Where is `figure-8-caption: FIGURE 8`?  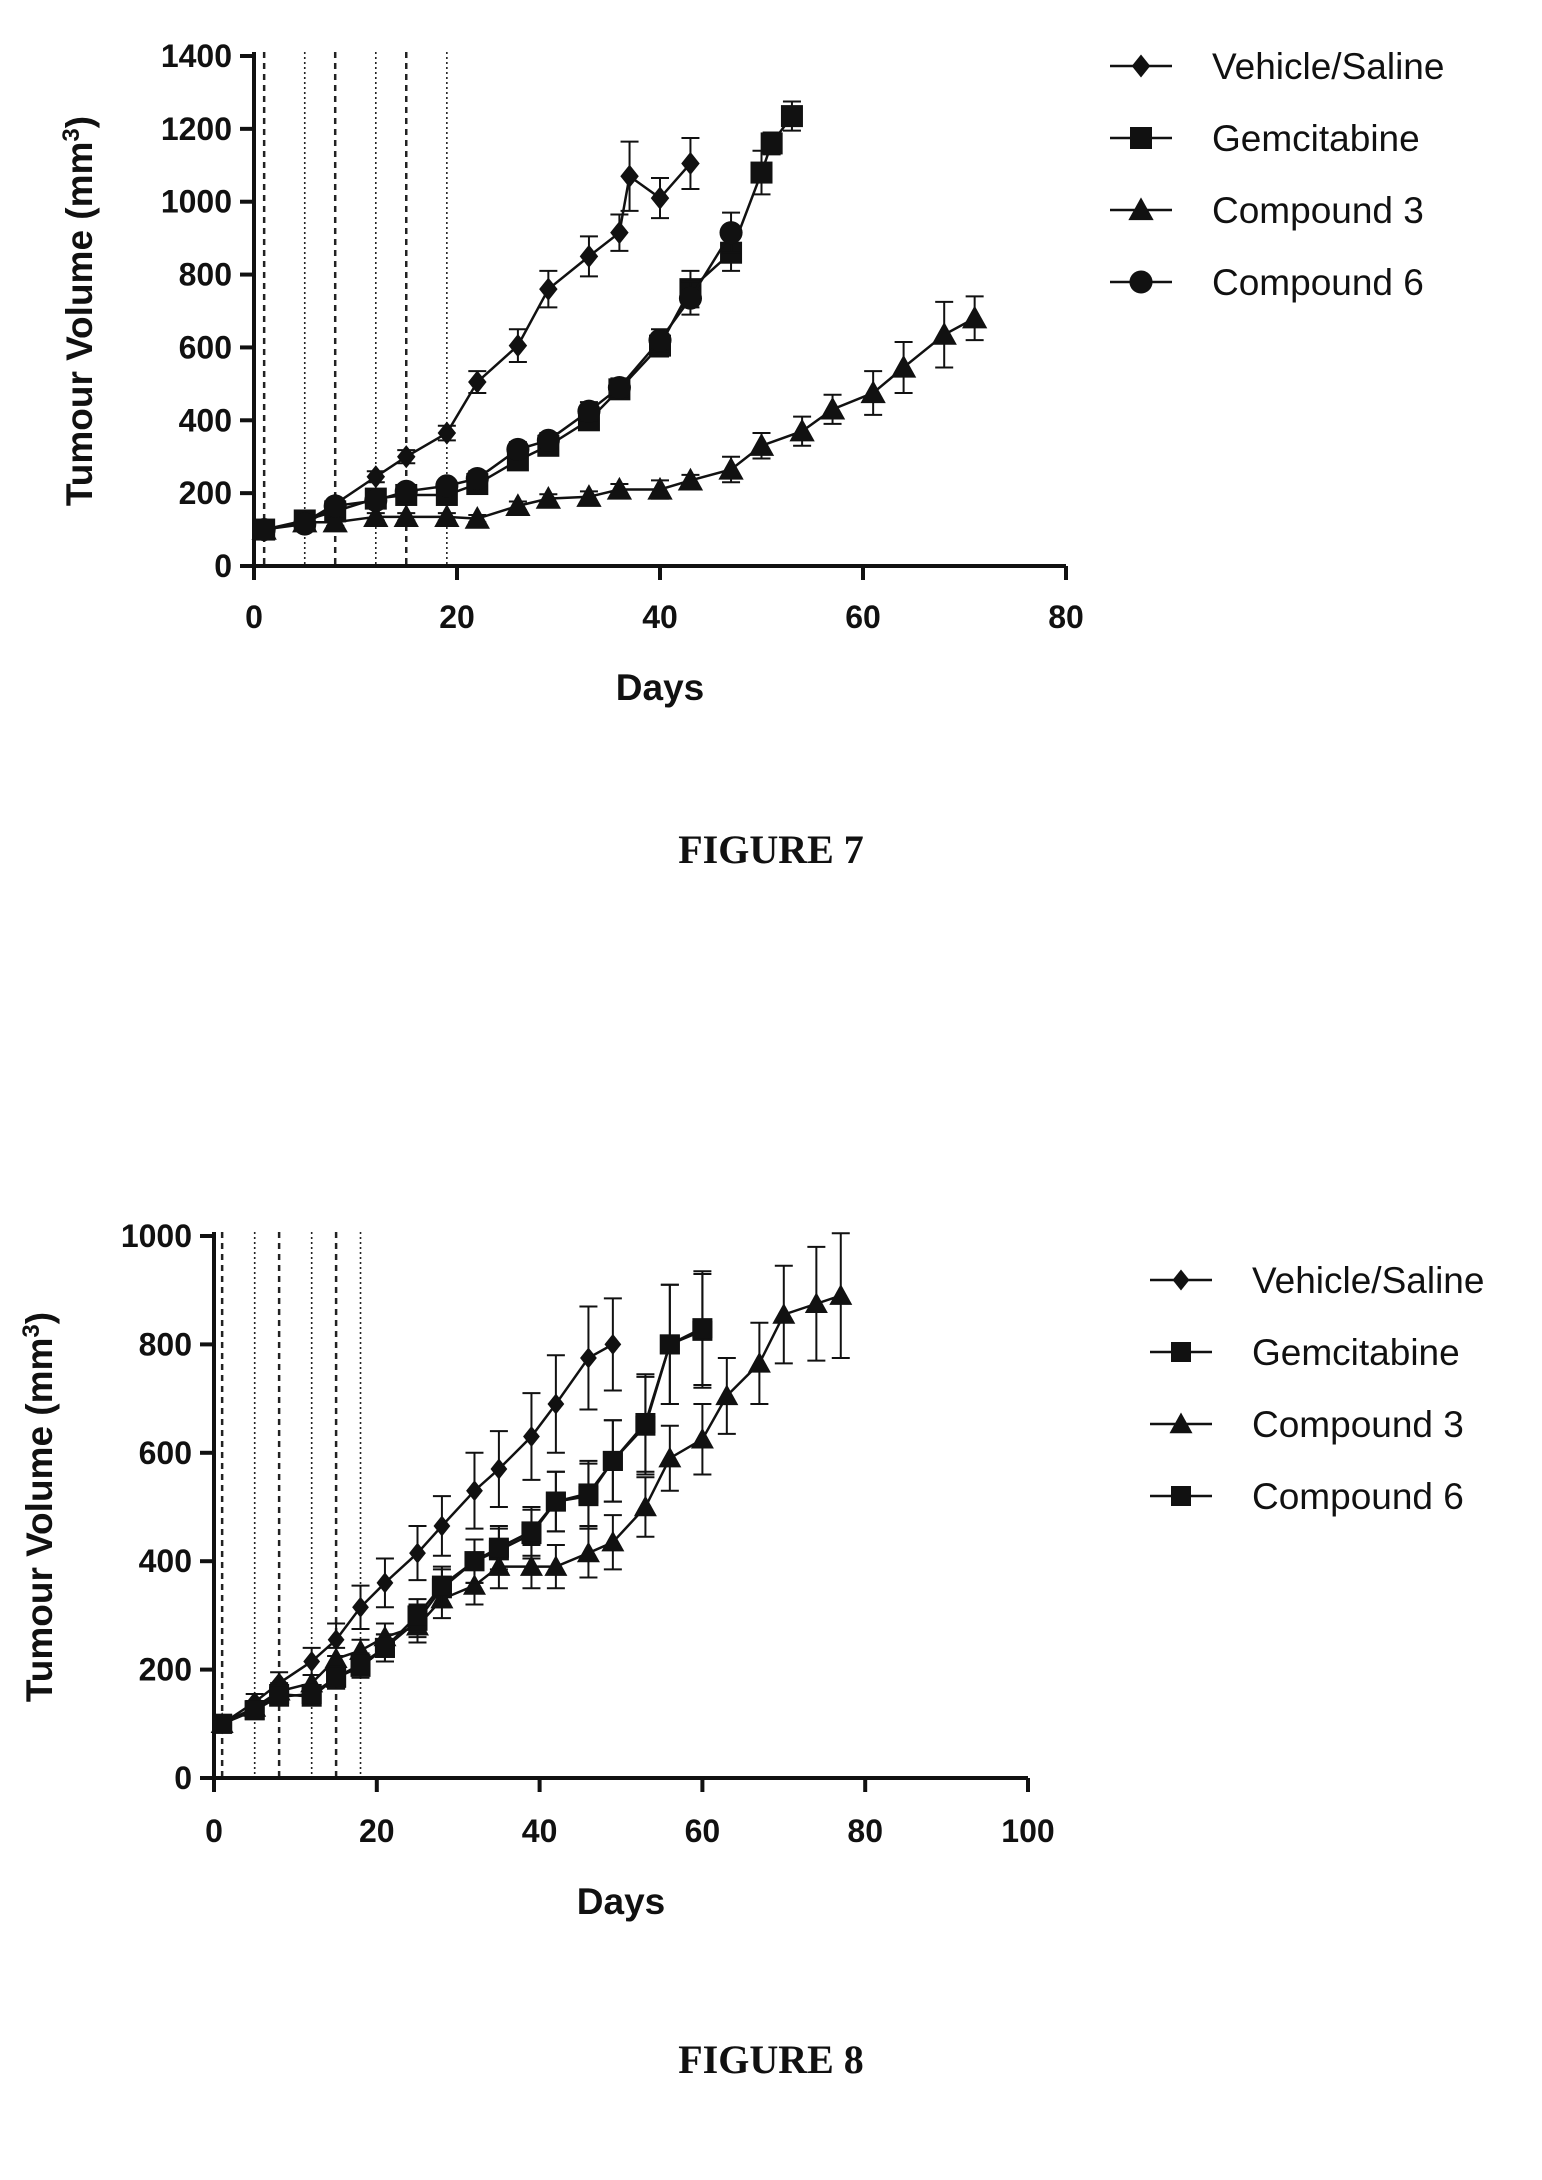
figure-8-caption: FIGURE 8 is located at coordinates (771, 2059).